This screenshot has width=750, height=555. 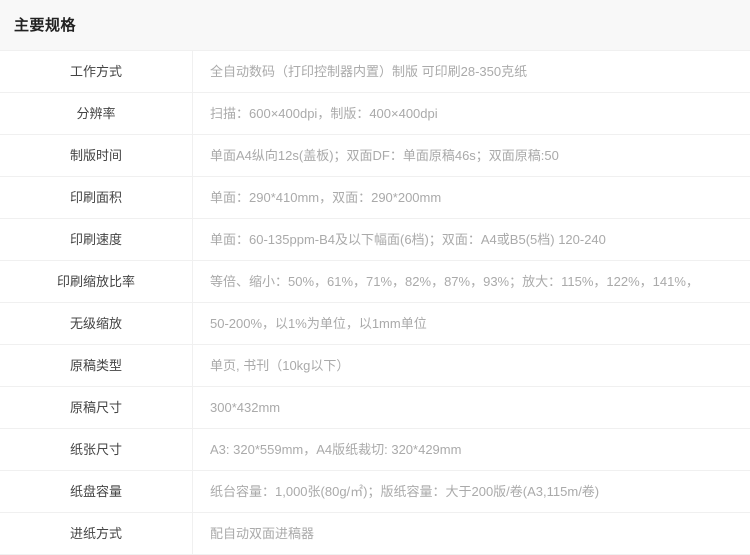 I want to click on spec-label: 纸张尺寸, so click(x=96, y=449).